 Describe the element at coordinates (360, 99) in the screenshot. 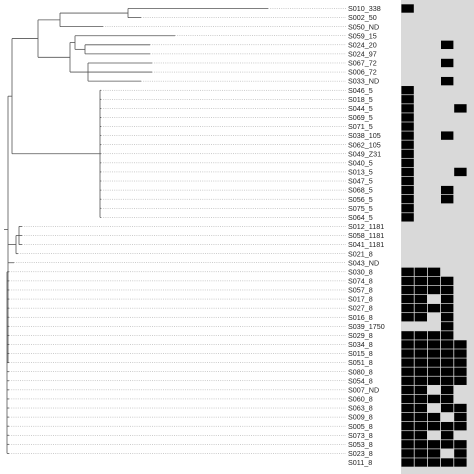

I see `leaf-label: S018_5` at that location.